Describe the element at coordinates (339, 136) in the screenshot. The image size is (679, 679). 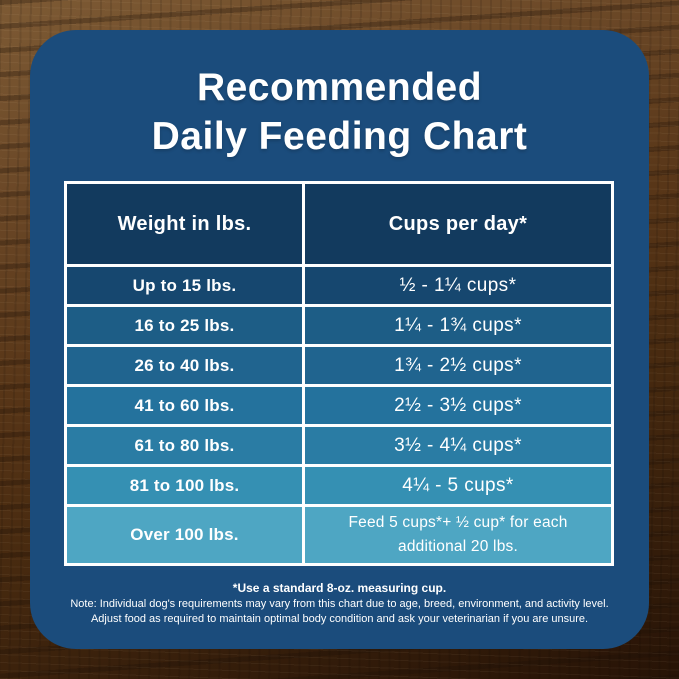
I see `chart-title-line2: Daily Feeding Chart` at that location.